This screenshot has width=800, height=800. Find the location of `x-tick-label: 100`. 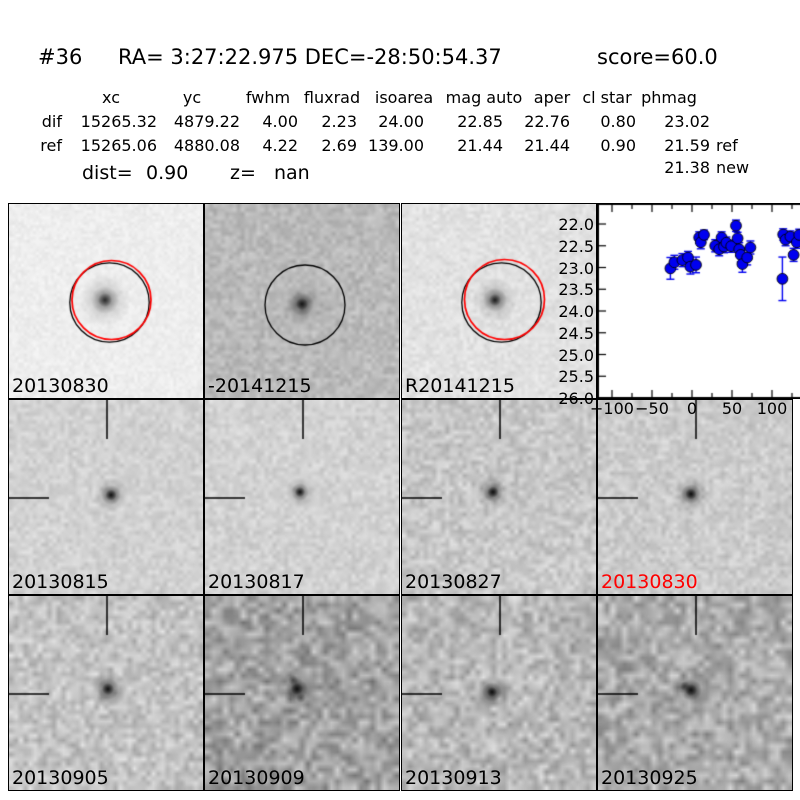

x-tick-label: 100 is located at coordinates (772, 408).